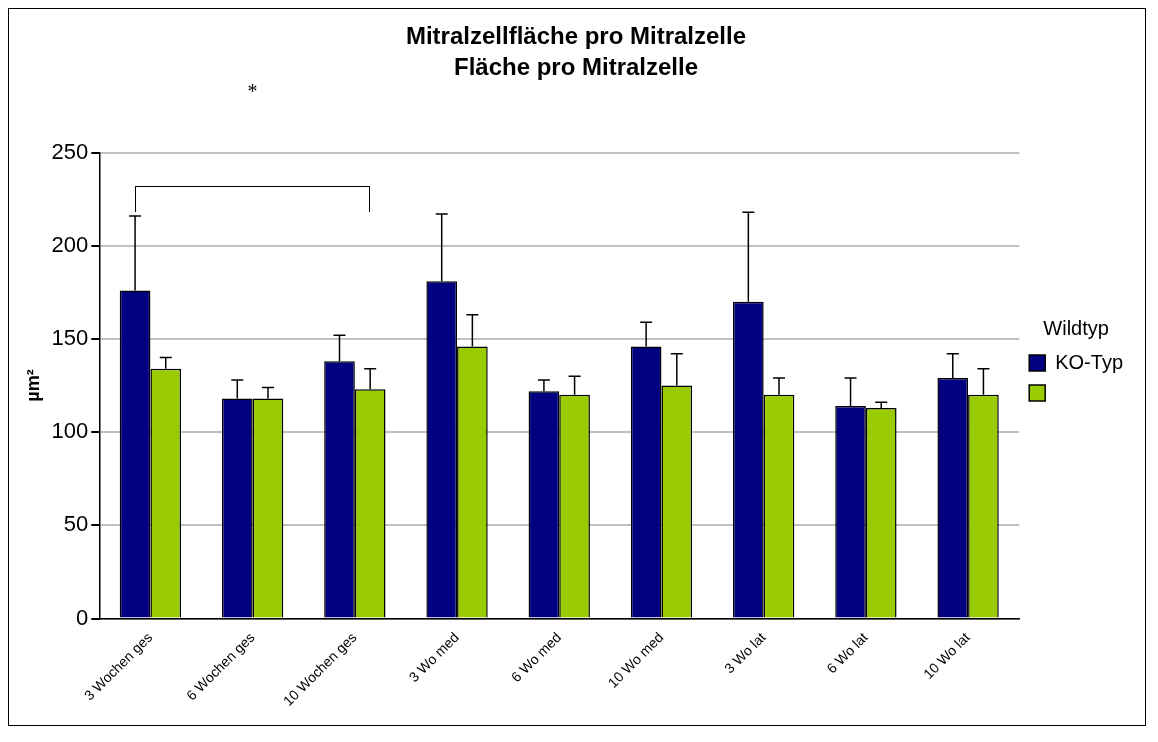  I want to click on legend-label: KO-Typ, so click(1089, 361).